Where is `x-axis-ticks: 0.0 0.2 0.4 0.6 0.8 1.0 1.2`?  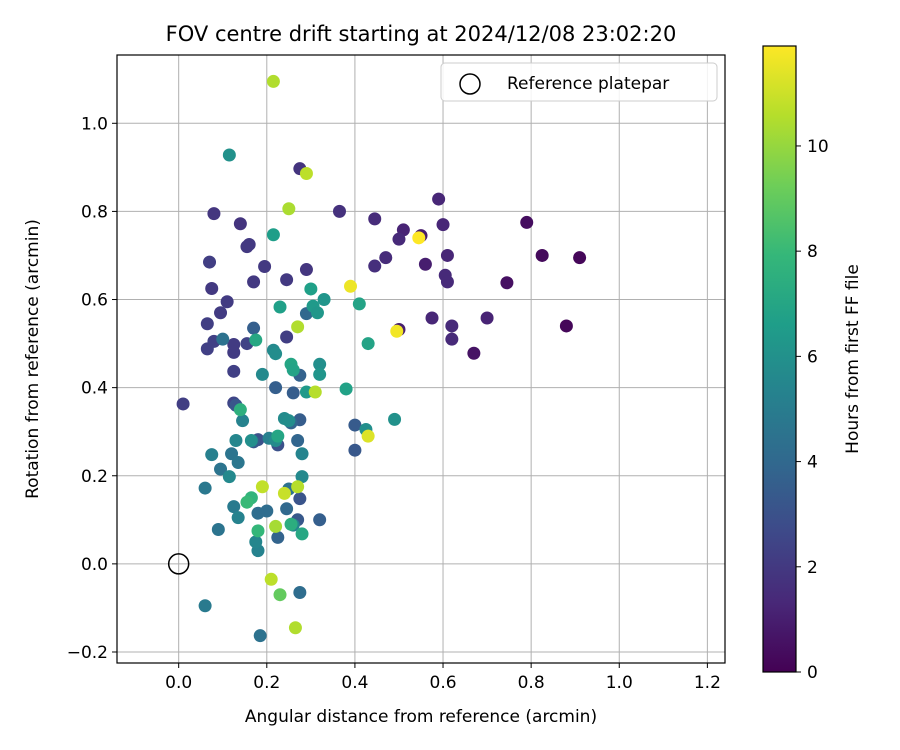 x-axis-ticks: 0.0 0.2 0.4 0.6 0.8 1.0 1.2 is located at coordinates (443, 678).